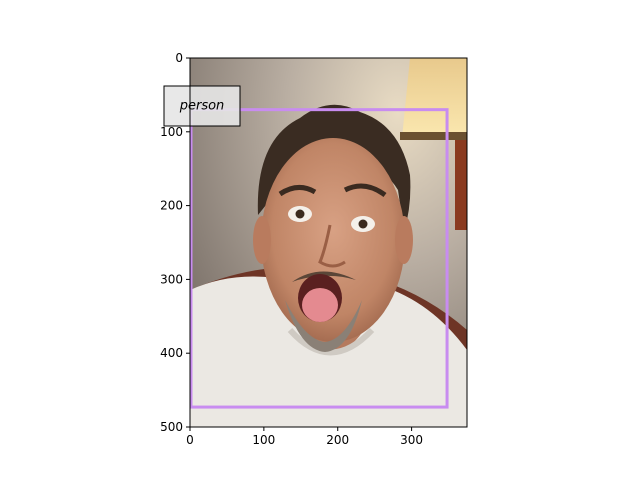 This screenshot has width=640, height=480. What do you see at coordinates (320, 305) in the screenshot?
I see `tongue` at bounding box center [320, 305].